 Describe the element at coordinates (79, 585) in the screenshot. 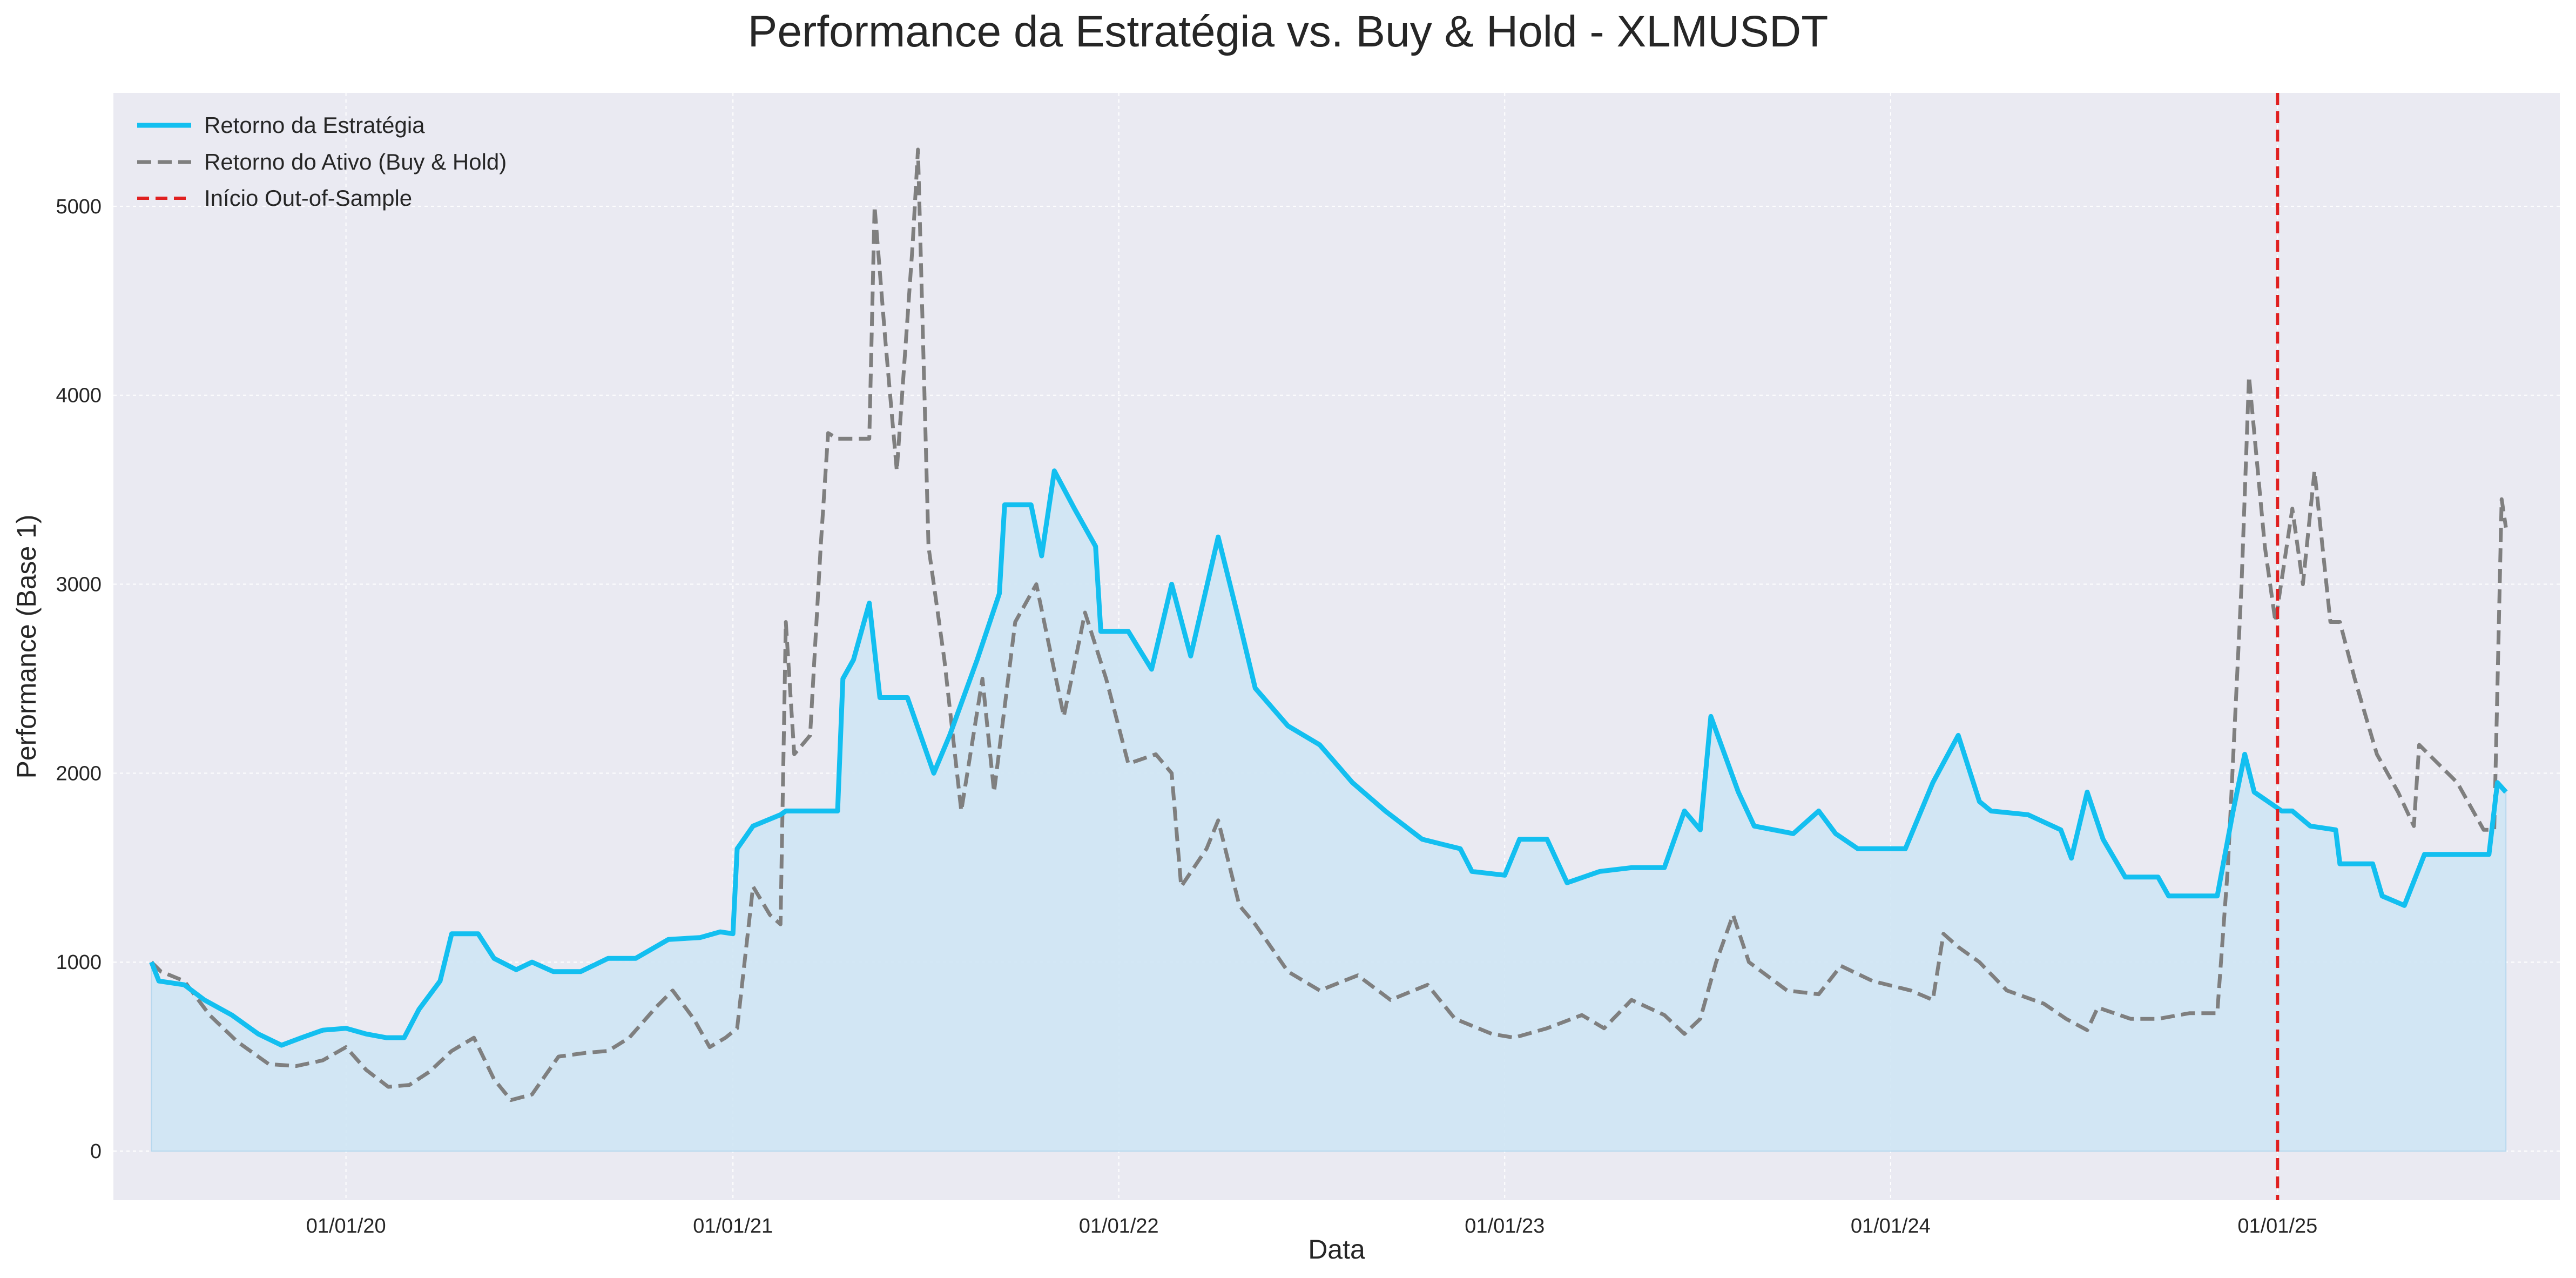

I see `y-tick-label-3: 3000` at that location.